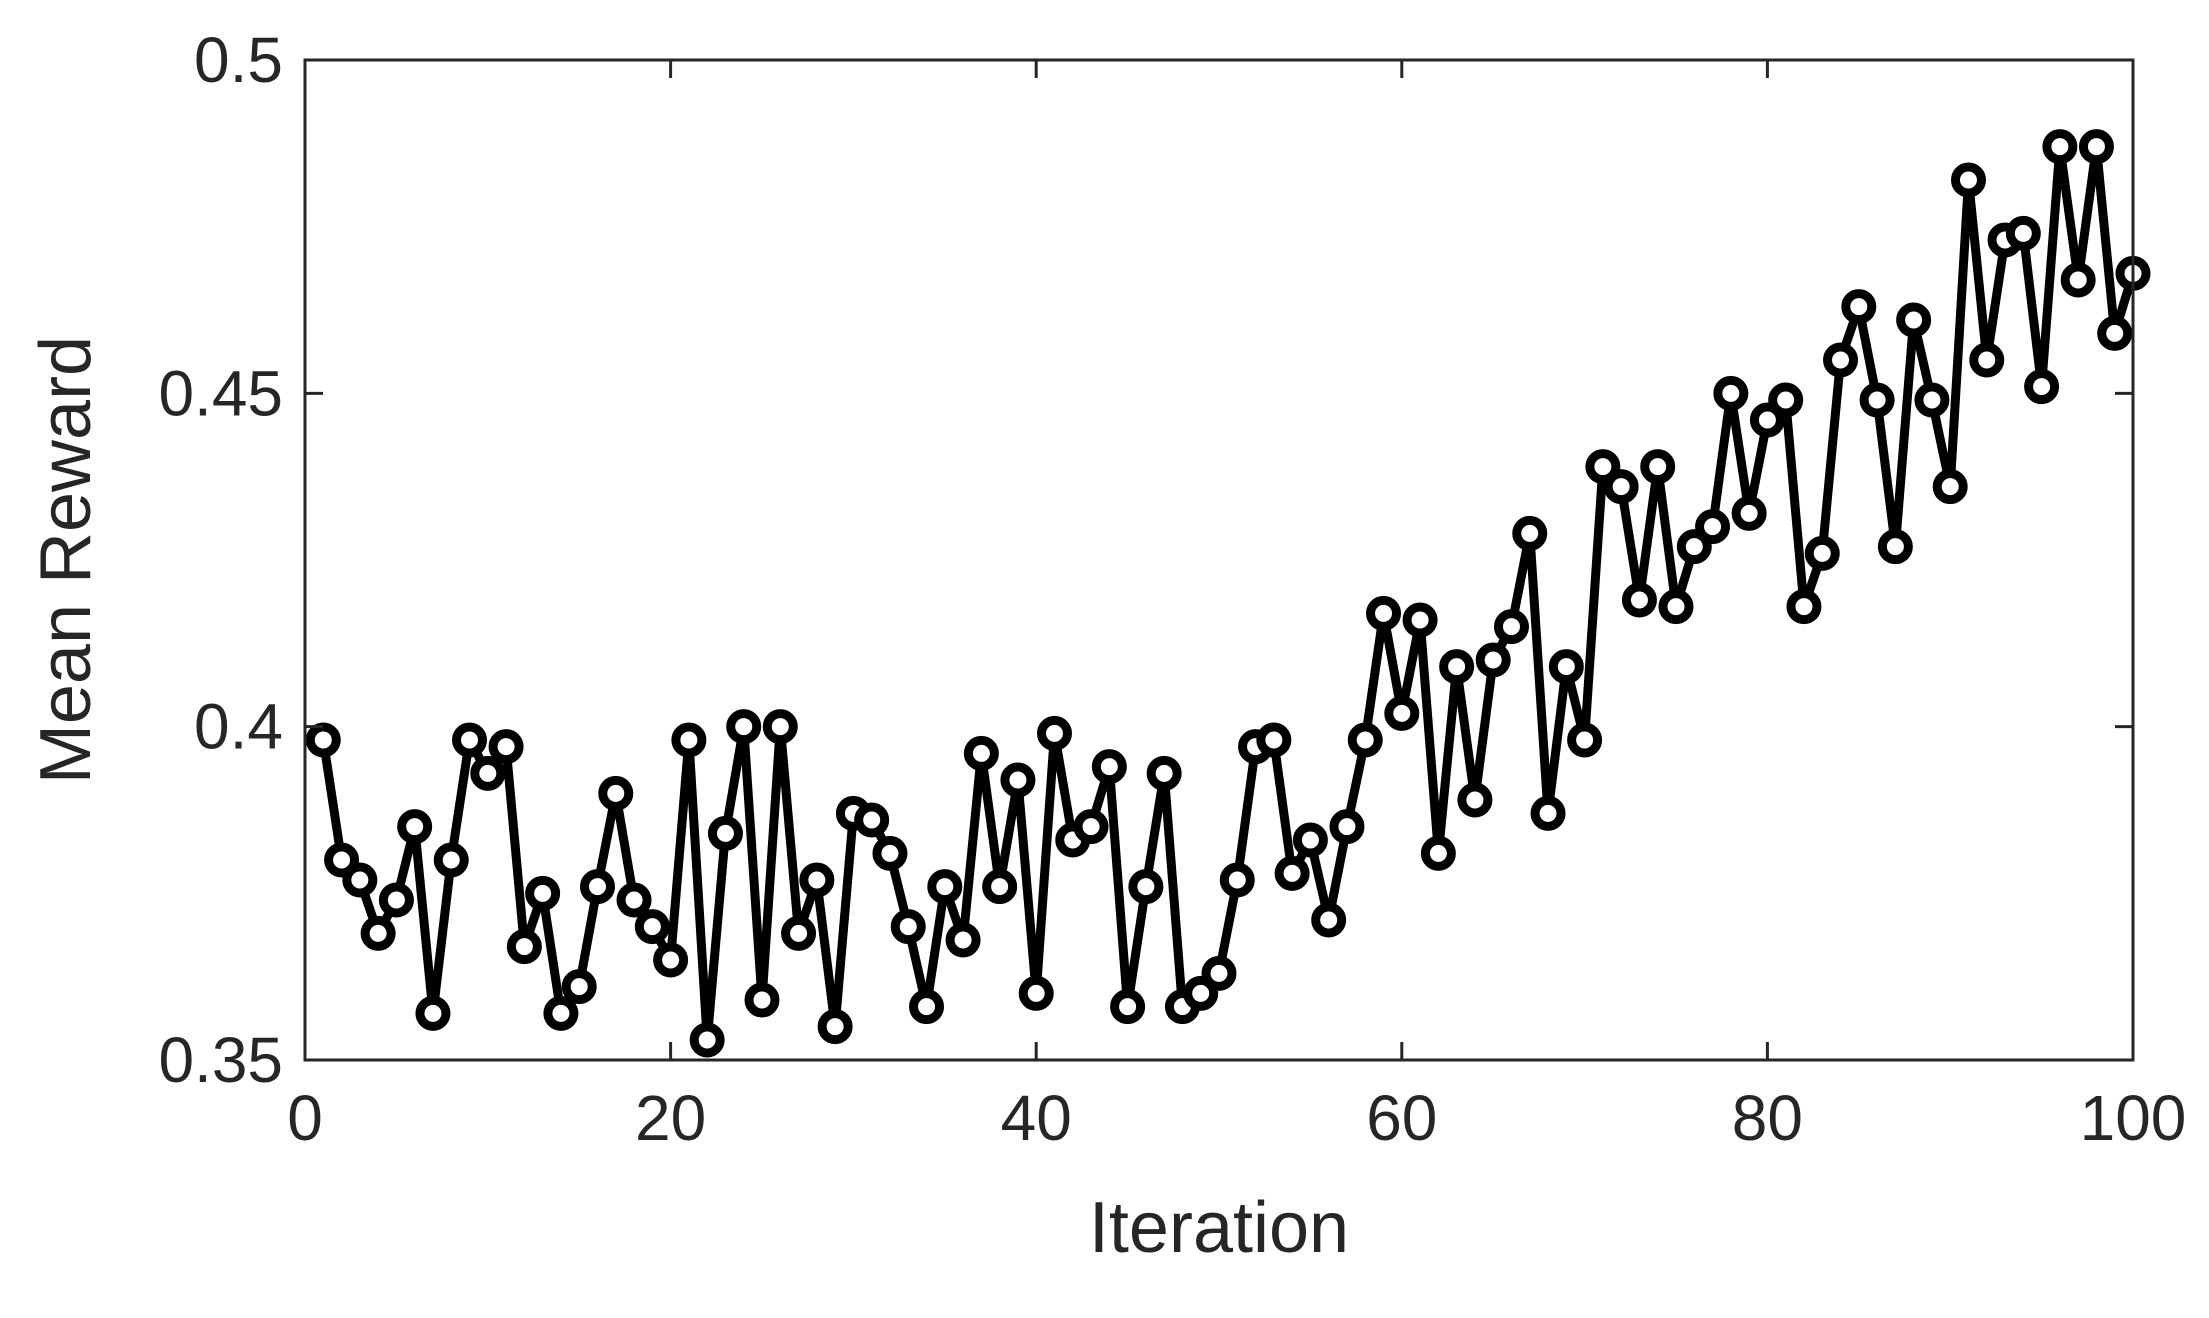  Describe the element at coordinates (1401, 1118) in the screenshot. I see `x-tick-label: 60` at that location.